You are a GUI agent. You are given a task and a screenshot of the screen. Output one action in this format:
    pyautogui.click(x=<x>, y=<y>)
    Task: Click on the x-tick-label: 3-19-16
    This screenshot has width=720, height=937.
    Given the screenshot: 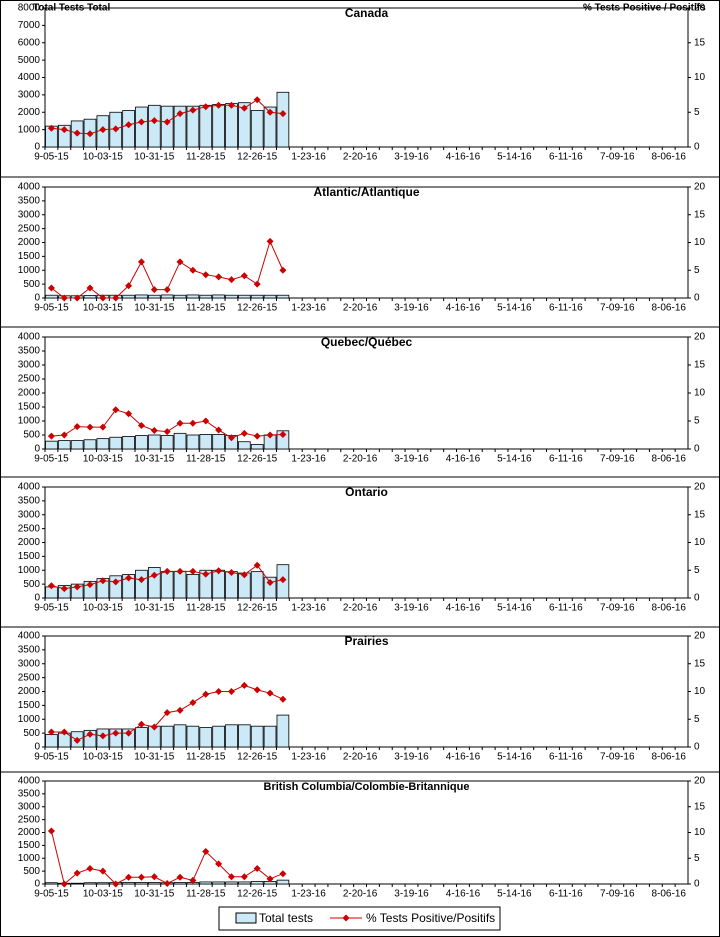 What is the action you would take?
    pyautogui.click(x=411, y=157)
    